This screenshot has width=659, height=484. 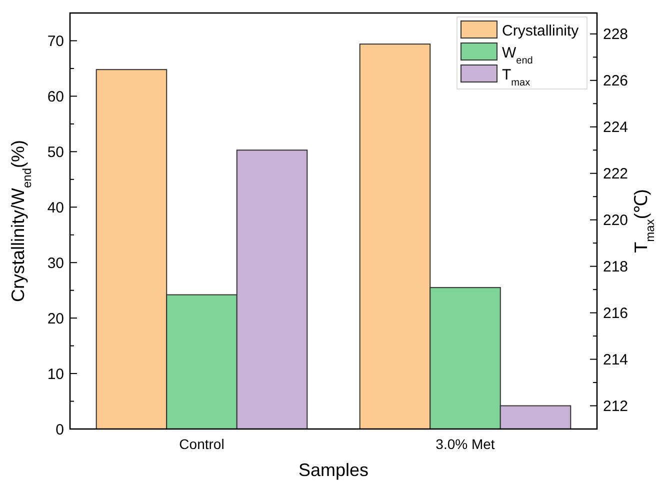 What do you see at coordinates (333, 470) in the screenshot?
I see `x-axis-title: Samples` at bounding box center [333, 470].